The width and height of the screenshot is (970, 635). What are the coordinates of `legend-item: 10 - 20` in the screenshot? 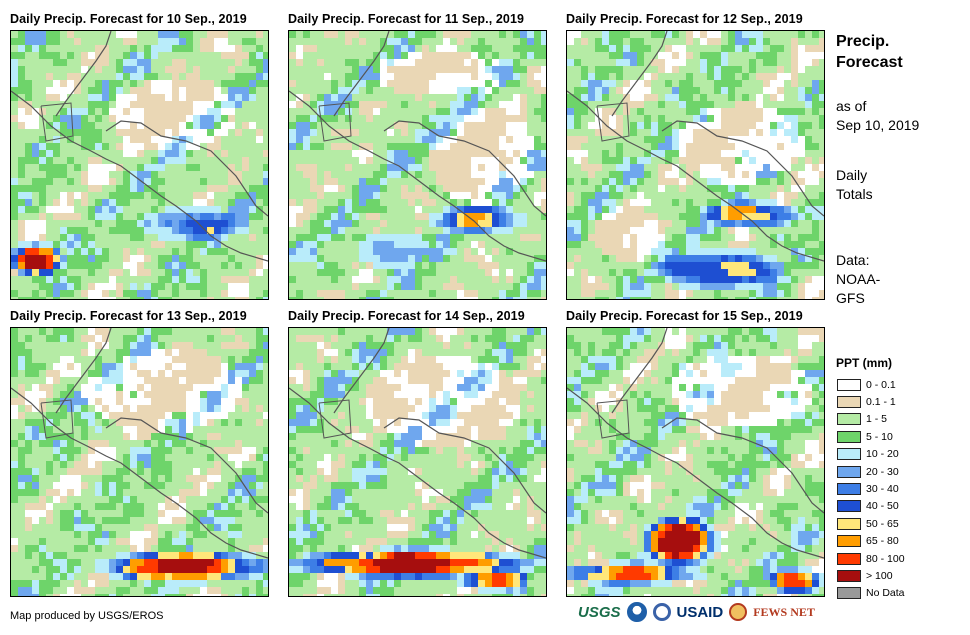 It's located at (871, 454).